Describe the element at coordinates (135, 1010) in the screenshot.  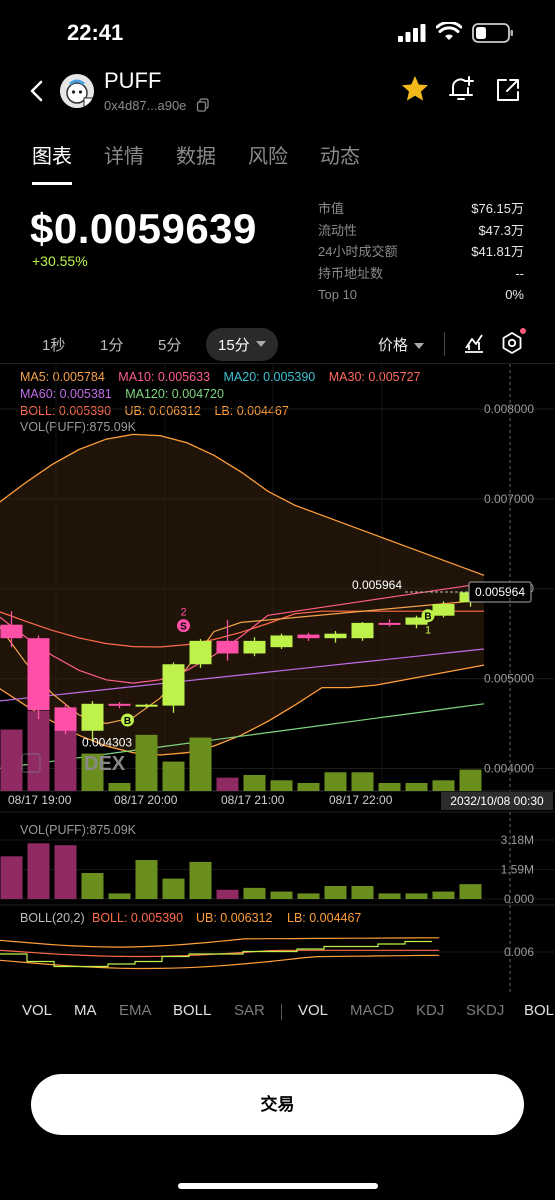
I see `ind-tab-ema: EMA` at that location.